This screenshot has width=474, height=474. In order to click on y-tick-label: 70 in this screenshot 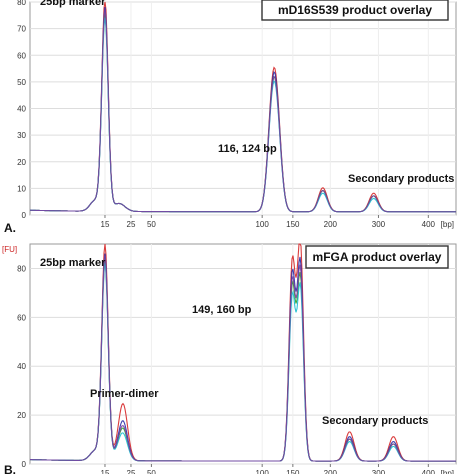, I will do `click(21, 29)`.